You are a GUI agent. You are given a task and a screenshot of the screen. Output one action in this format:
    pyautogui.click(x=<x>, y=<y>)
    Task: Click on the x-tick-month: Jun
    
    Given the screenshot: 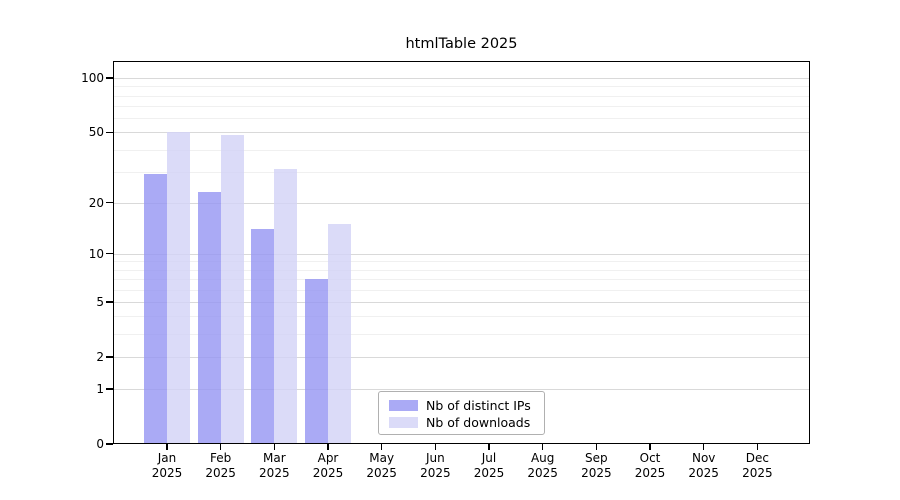 What is the action you would take?
    pyautogui.click(x=435, y=458)
    